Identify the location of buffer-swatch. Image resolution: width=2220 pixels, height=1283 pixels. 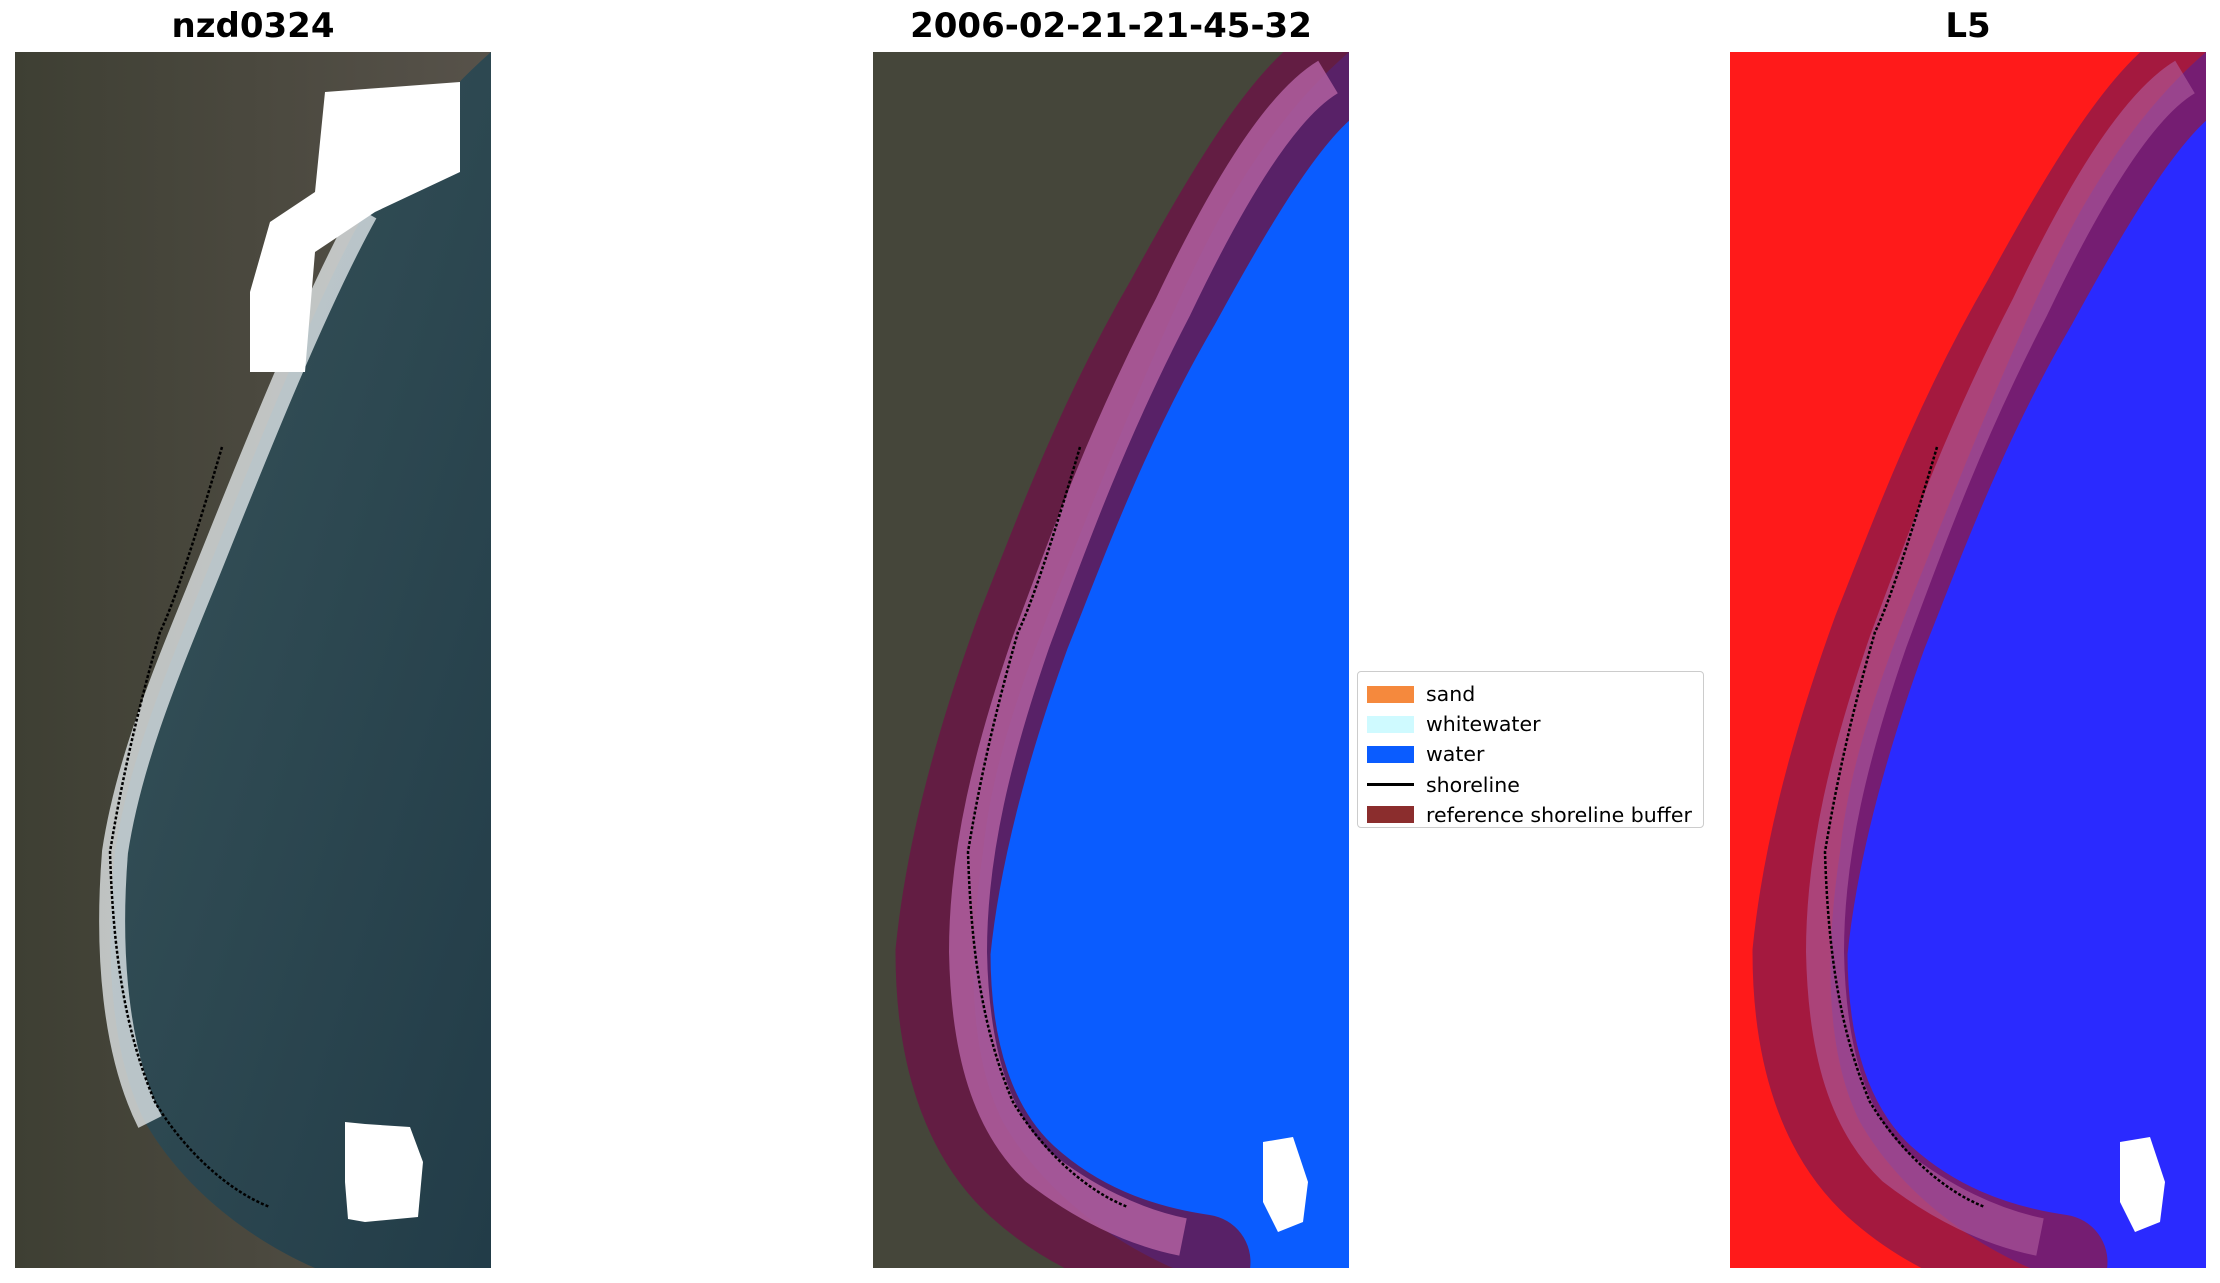
(1390, 815).